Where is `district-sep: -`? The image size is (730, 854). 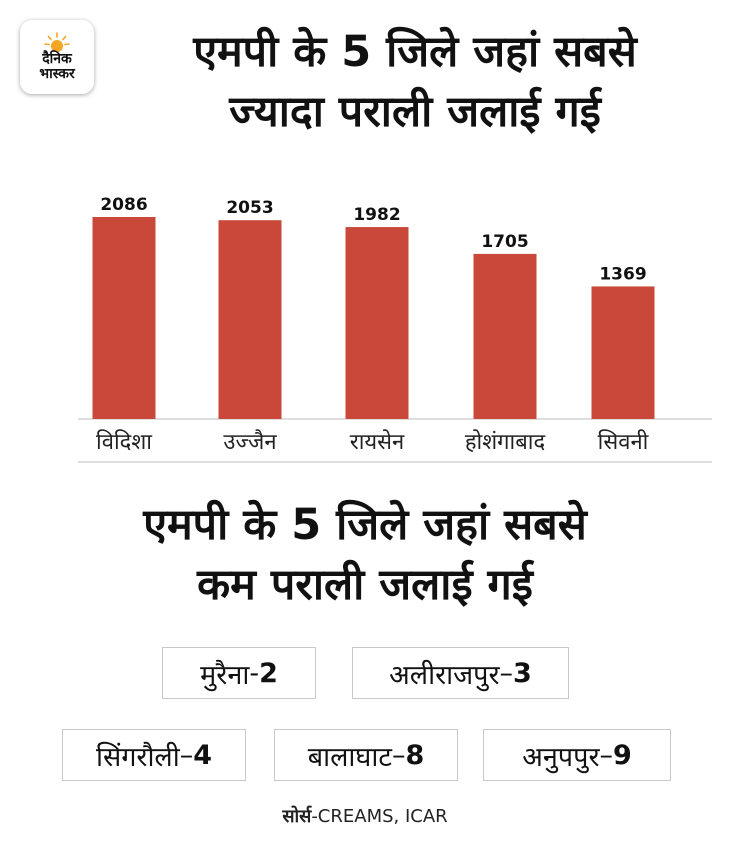
district-sep: - is located at coordinates (254, 673).